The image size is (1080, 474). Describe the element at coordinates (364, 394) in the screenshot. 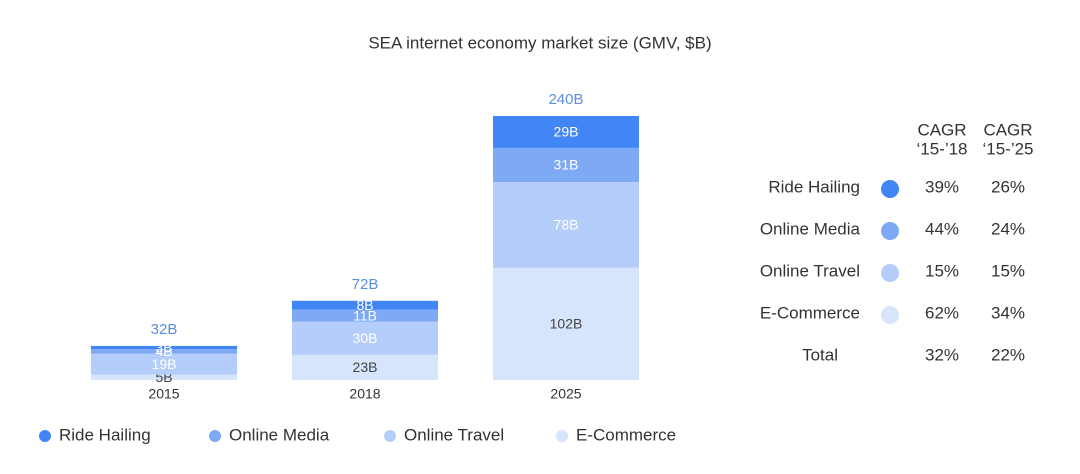

I see `x-tick-label: 2018` at that location.